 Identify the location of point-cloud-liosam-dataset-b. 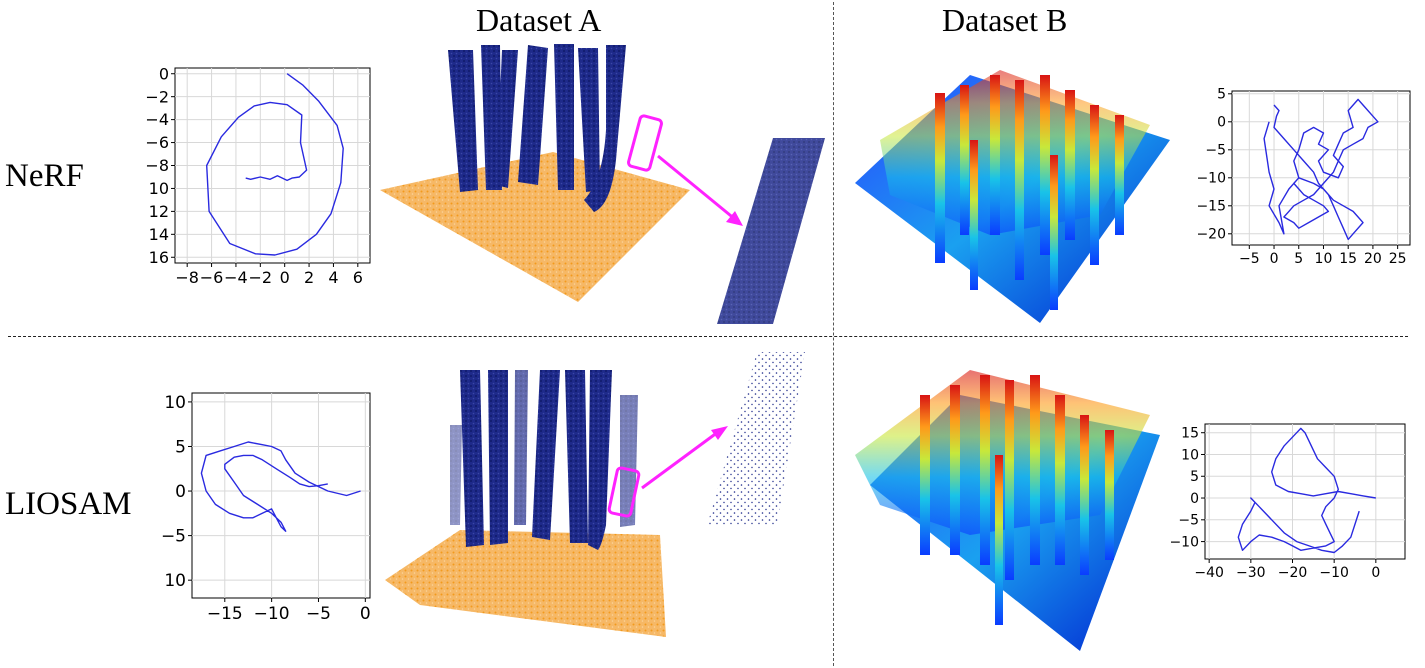
(1007, 510).